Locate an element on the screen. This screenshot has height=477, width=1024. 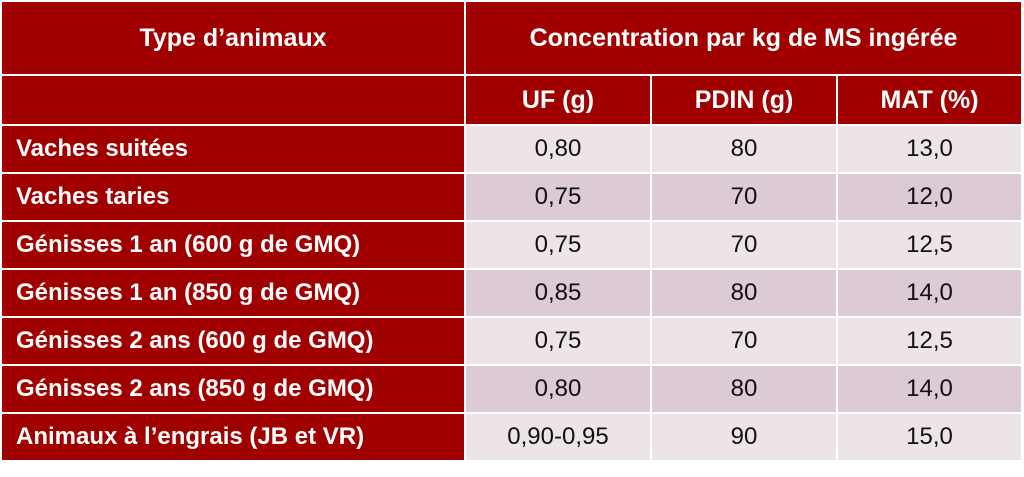
mat-cell: 12,0 is located at coordinates (929, 197).